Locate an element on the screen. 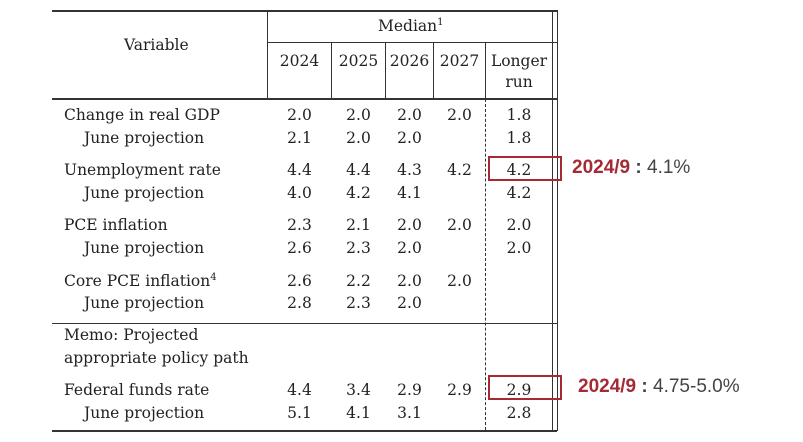  cell-row7-2025: 2.3 is located at coordinates (358, 303).